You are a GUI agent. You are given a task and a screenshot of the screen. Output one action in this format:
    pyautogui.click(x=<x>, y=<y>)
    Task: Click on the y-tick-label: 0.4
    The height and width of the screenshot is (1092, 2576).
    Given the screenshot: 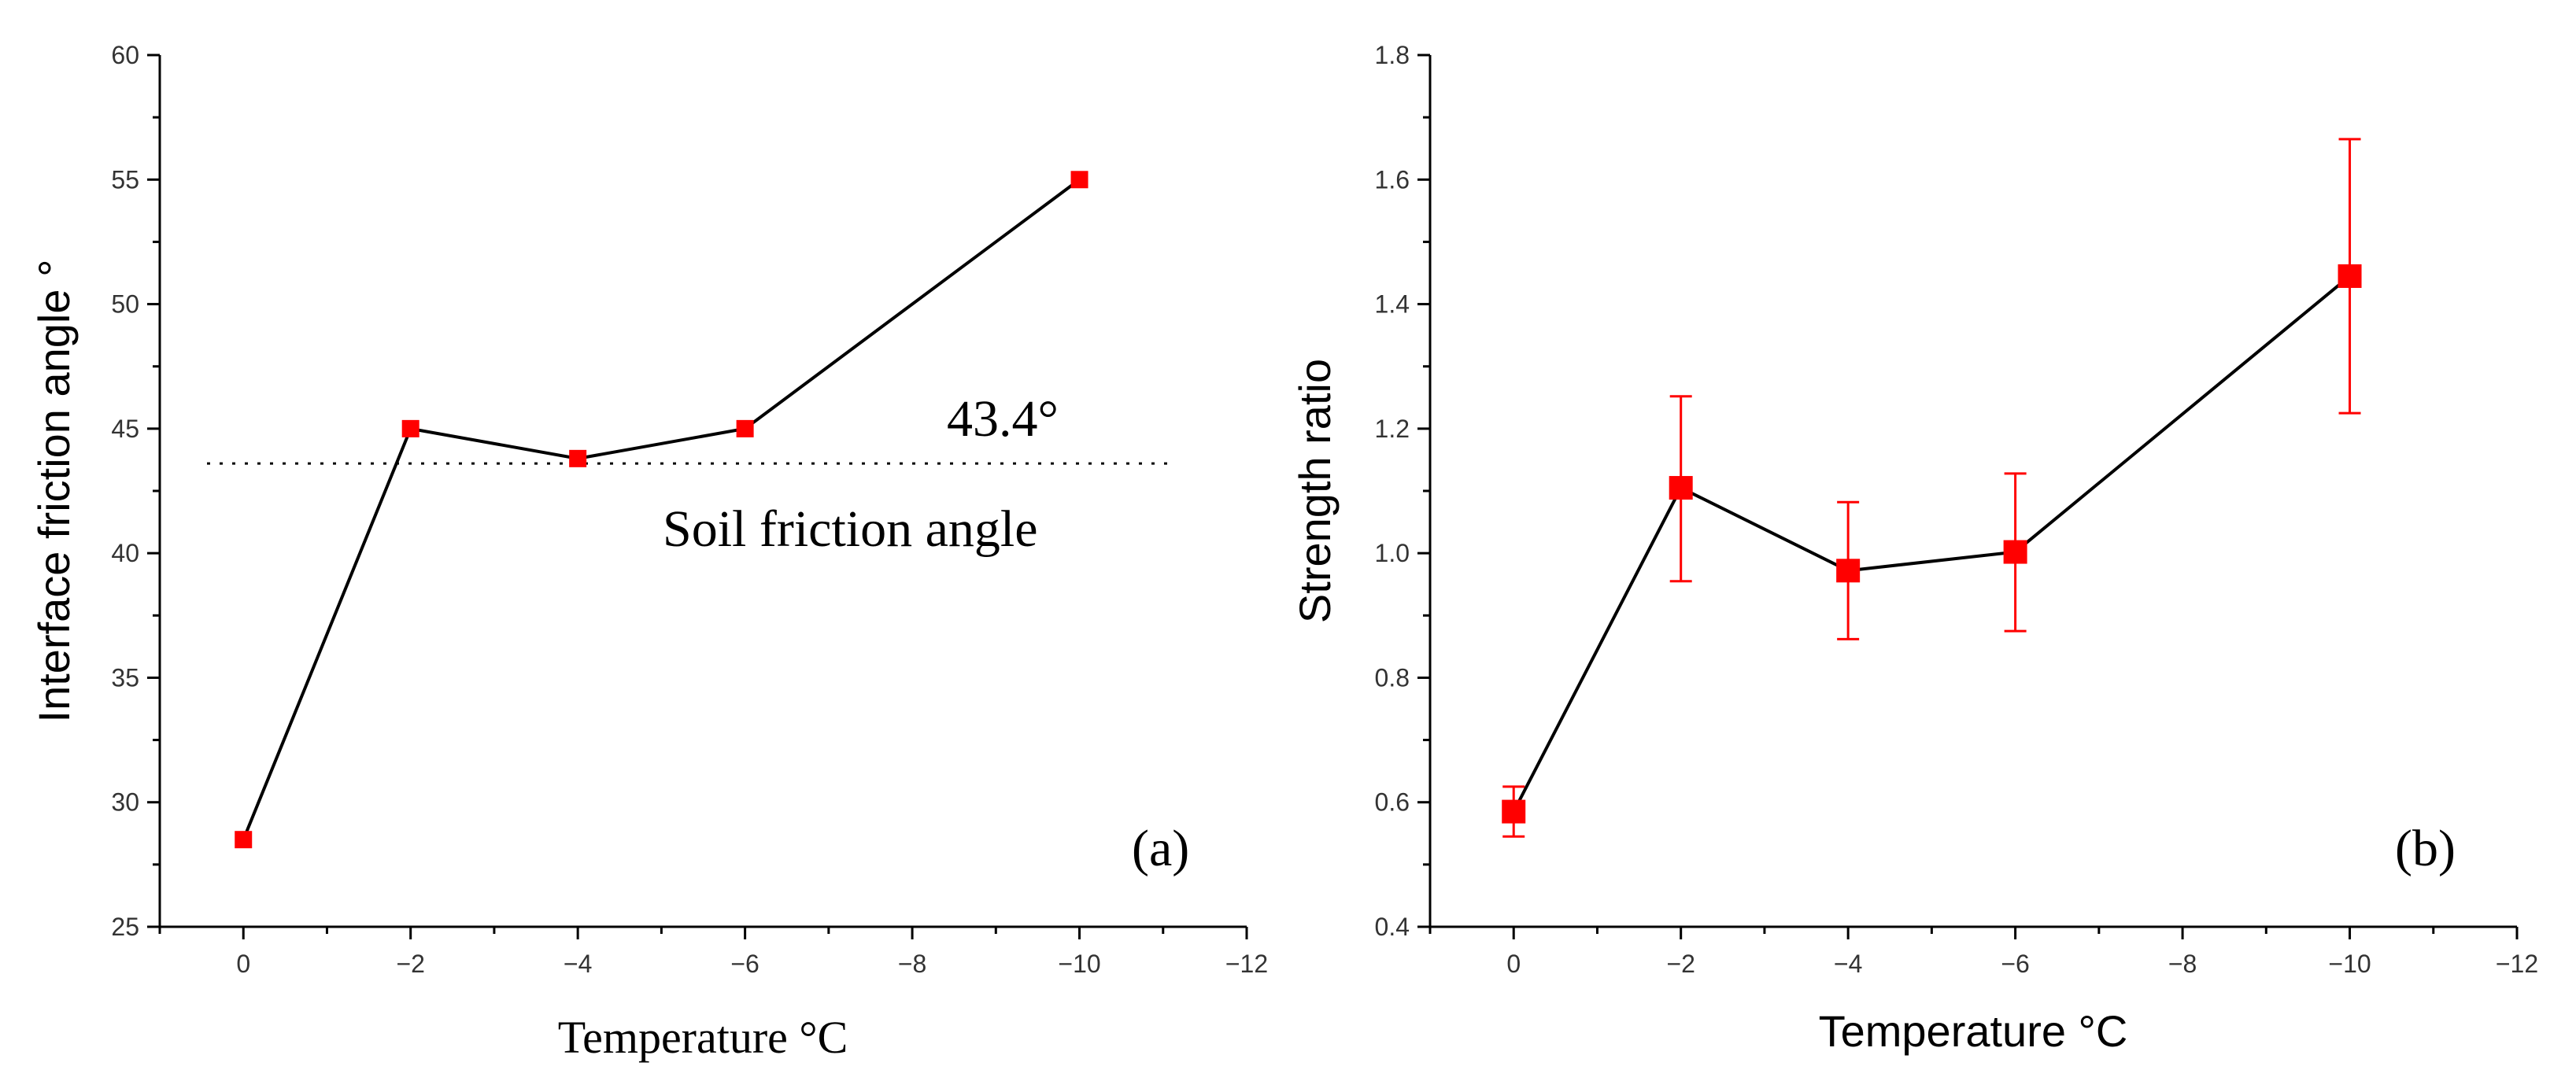 What is the action you would take?
    pyautogui.click(x=1392, y=927)
    